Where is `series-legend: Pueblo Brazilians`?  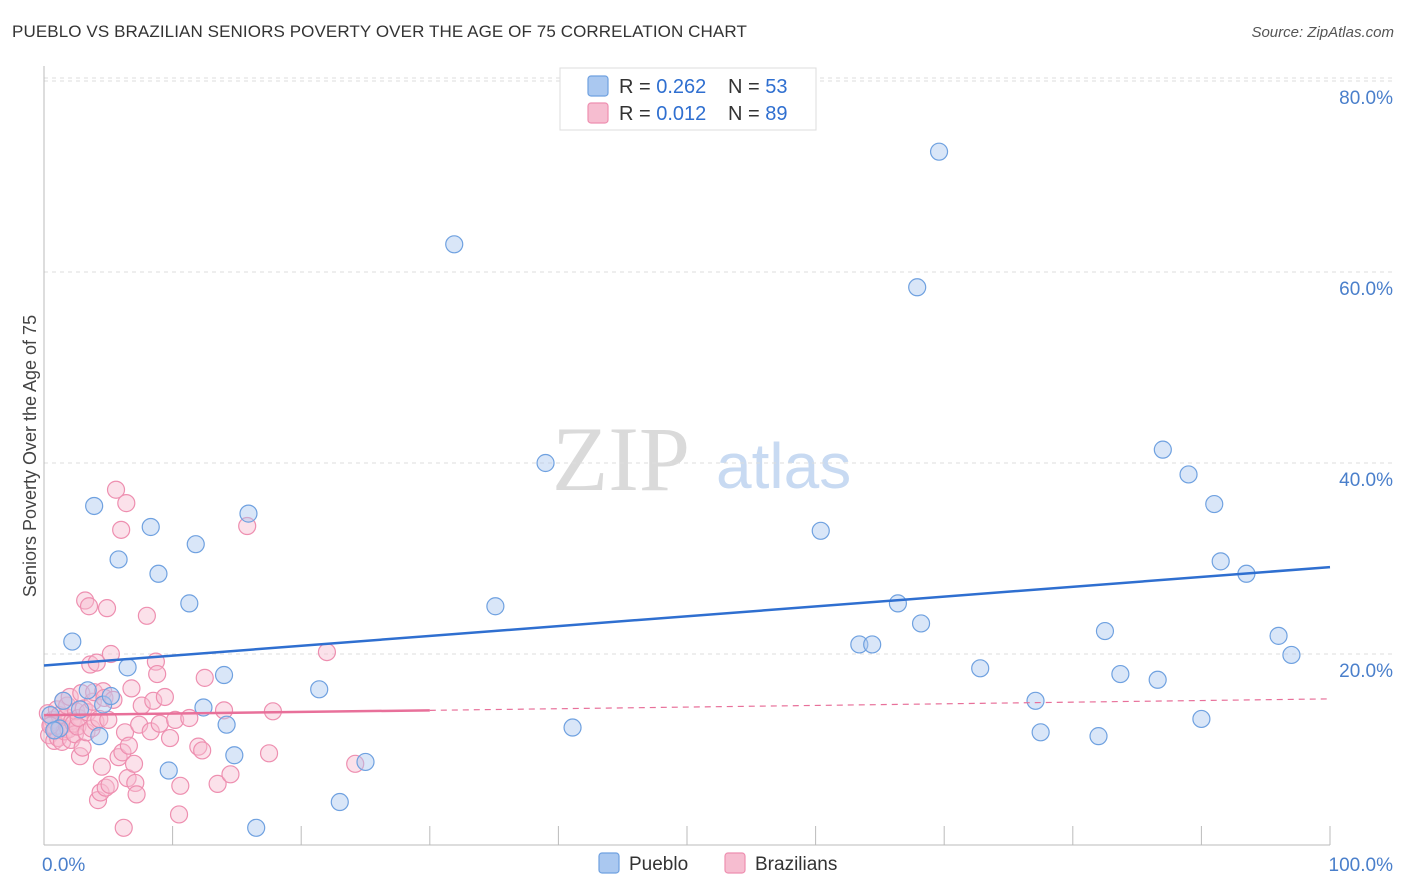
series-legend: Pueblo Brazilians is located at coordinates (717, 863).